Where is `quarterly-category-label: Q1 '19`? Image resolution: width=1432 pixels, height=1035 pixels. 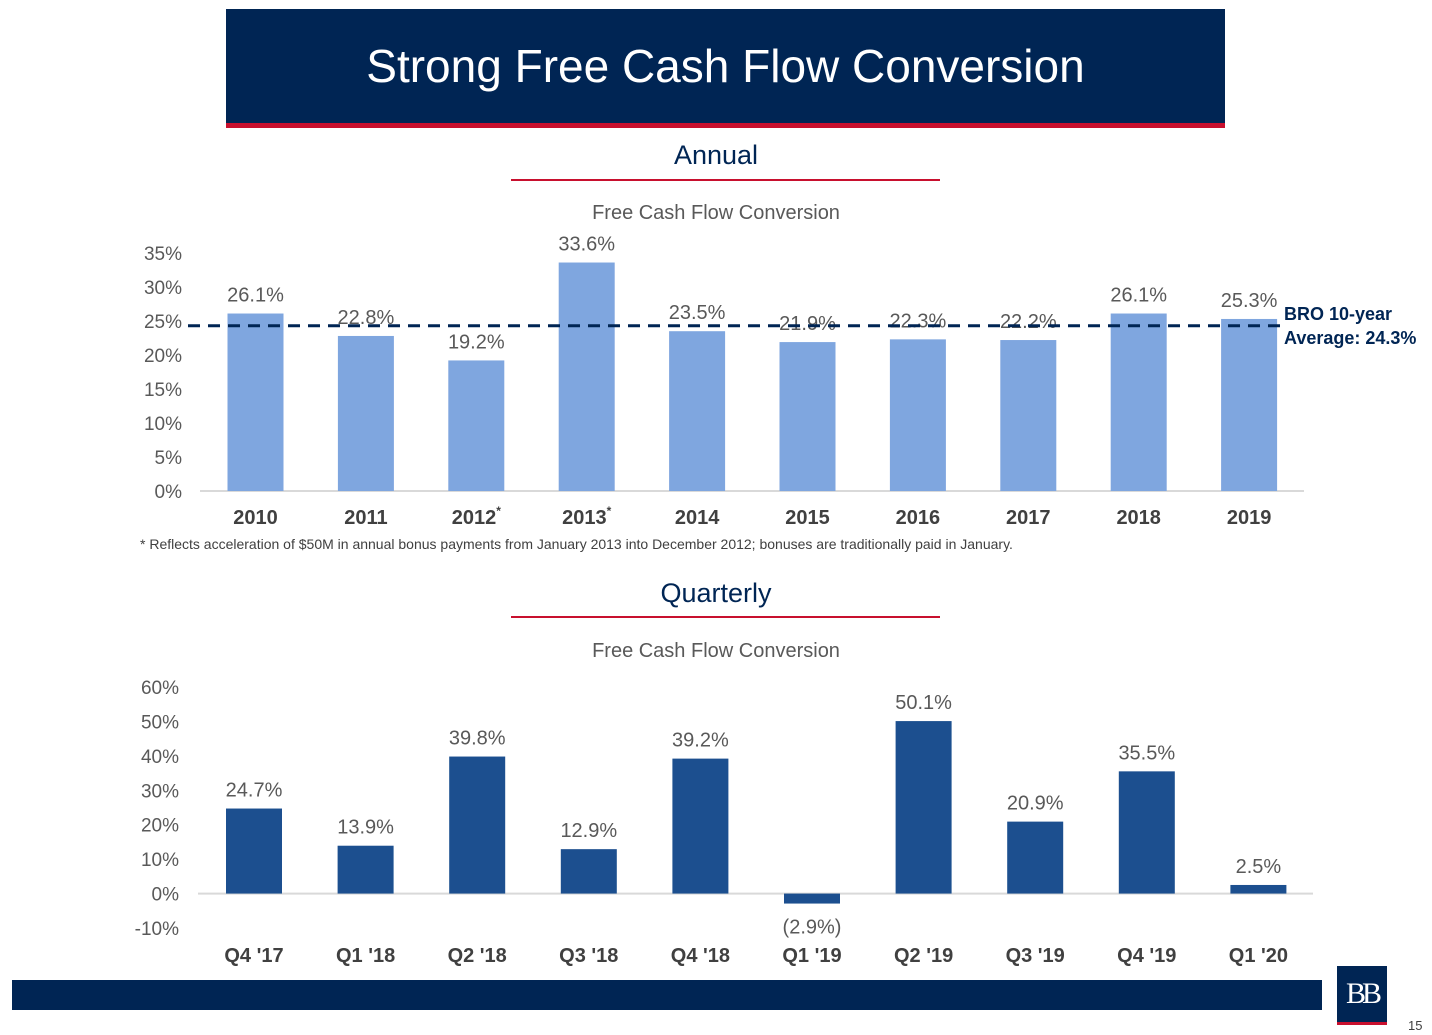
quarterly-category-label: Q1 '19 is located at coordinates (811, 956).